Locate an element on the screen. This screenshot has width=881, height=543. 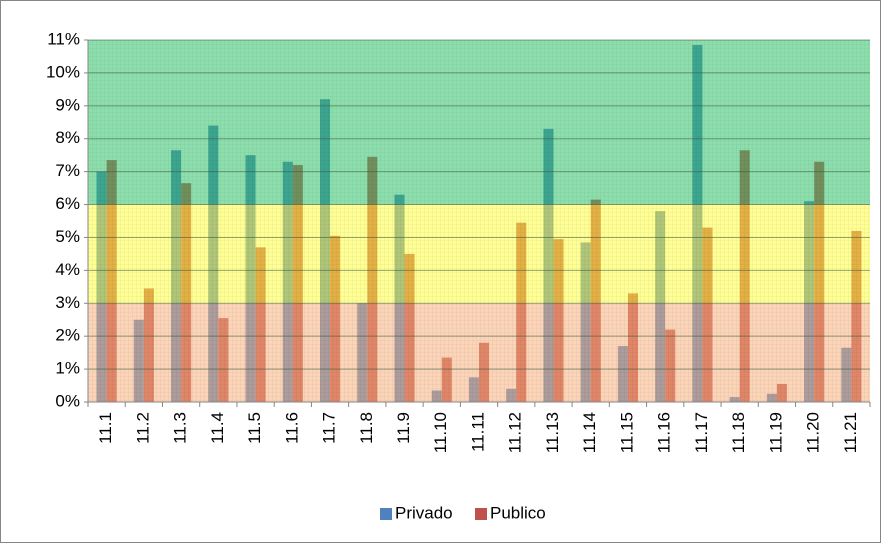
legend-label: Privado is located at coordinates (424, 512).